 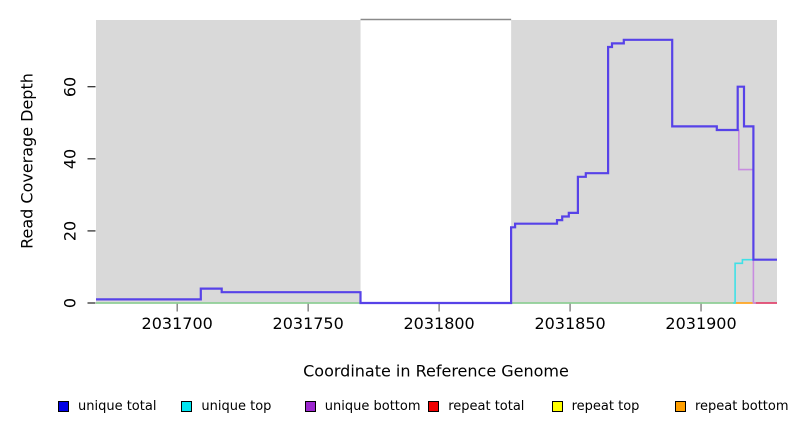 I want to click on x-tick-label: 2031850, so click(x=570, y=323).